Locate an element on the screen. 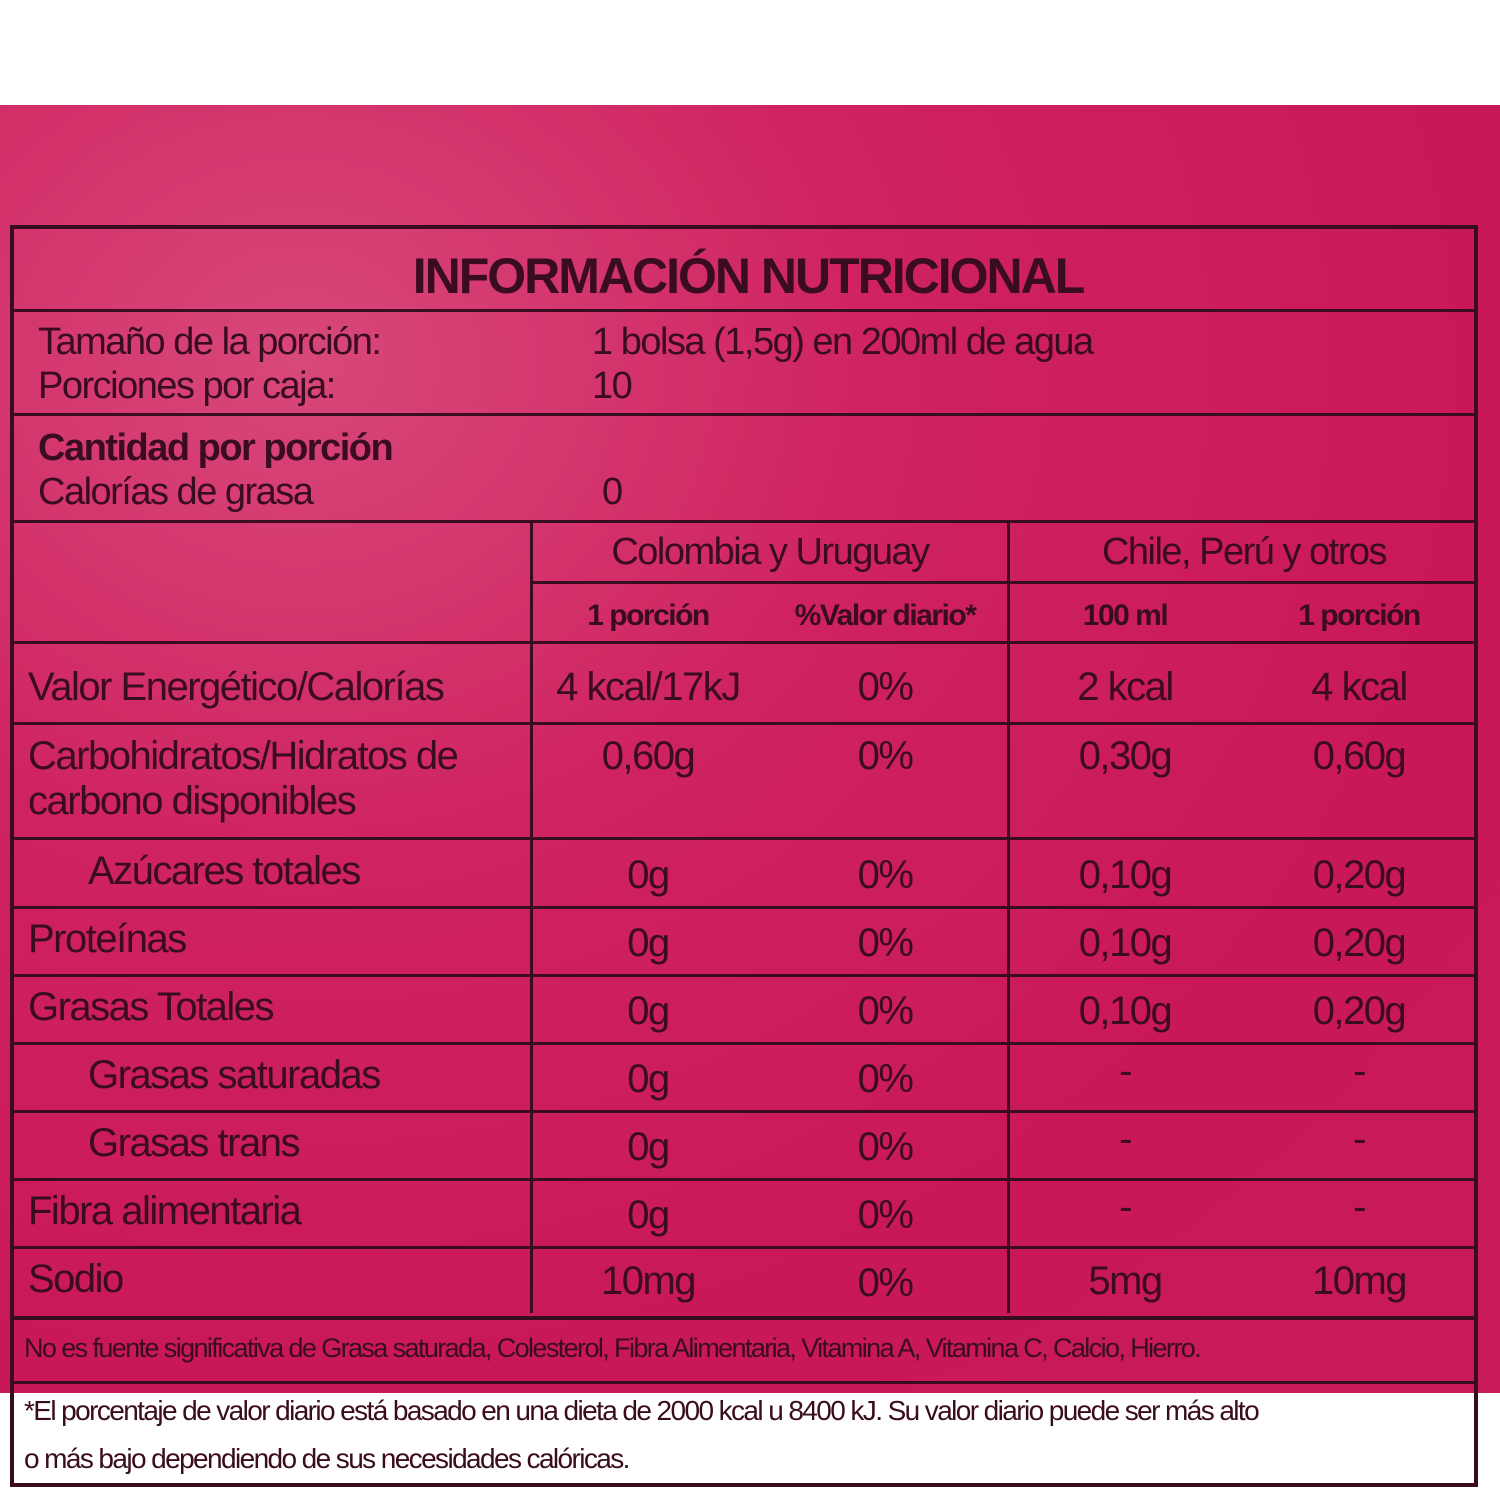 This screenshot has height=1500, width=1500. servings-per-box-value: 10 is located at coordinates (612, 386).